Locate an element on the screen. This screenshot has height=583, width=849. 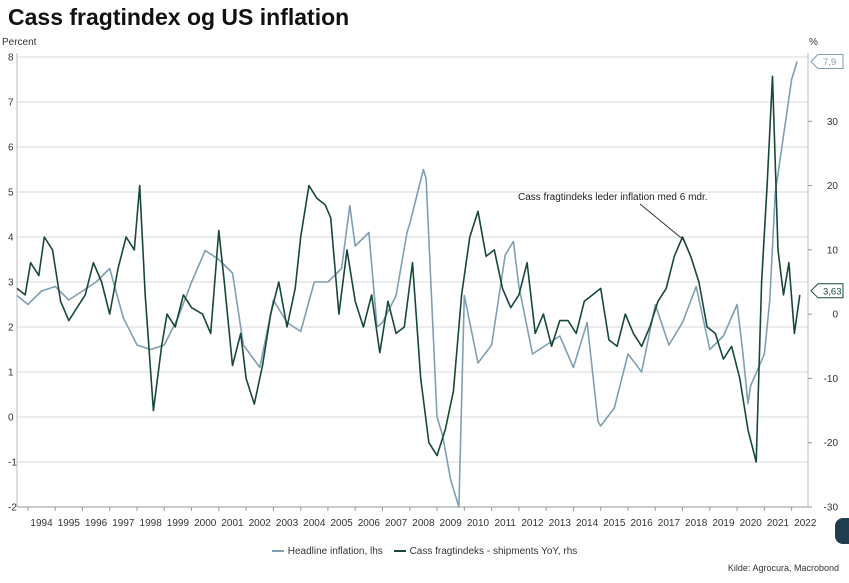
chart-title: Cass fragtindex og US inflation is located at coordinates (179, 17).